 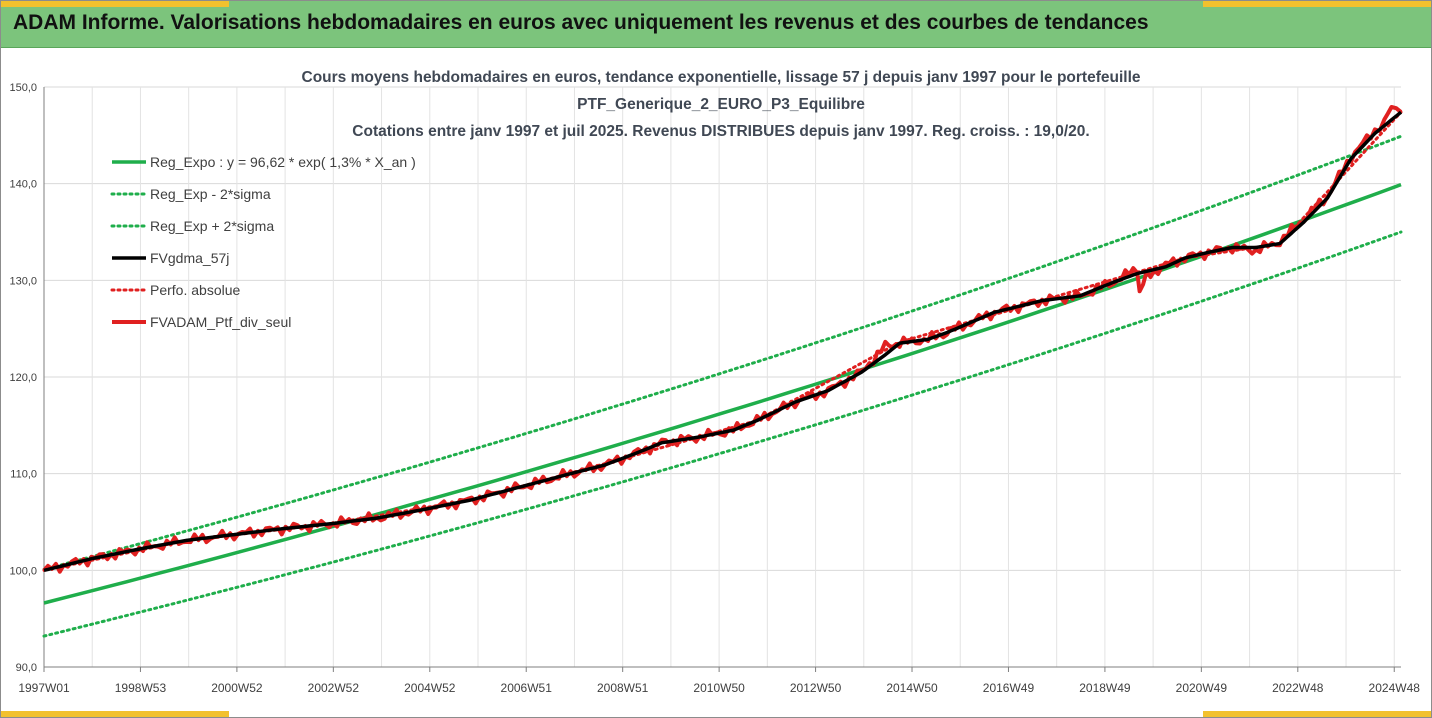 What do you see at coordinates (23, 88) in the screenshot?
I see `y-tick-label: 150,0` at bounding box center [23, 88].